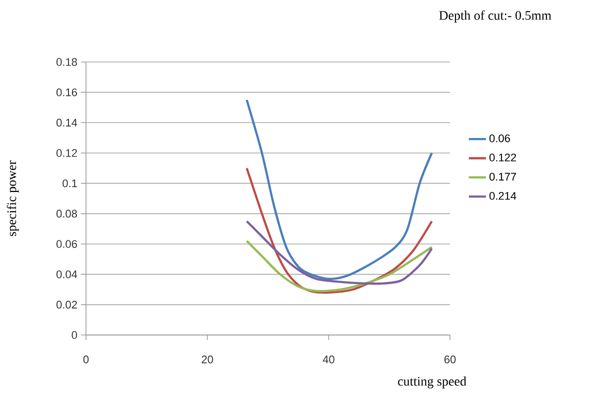 The width and height of the screenshot is (591, 412). Describe the element at coordinates (66, 244) in the screenshot. I see `y-tick-label: 0.06` at that location.